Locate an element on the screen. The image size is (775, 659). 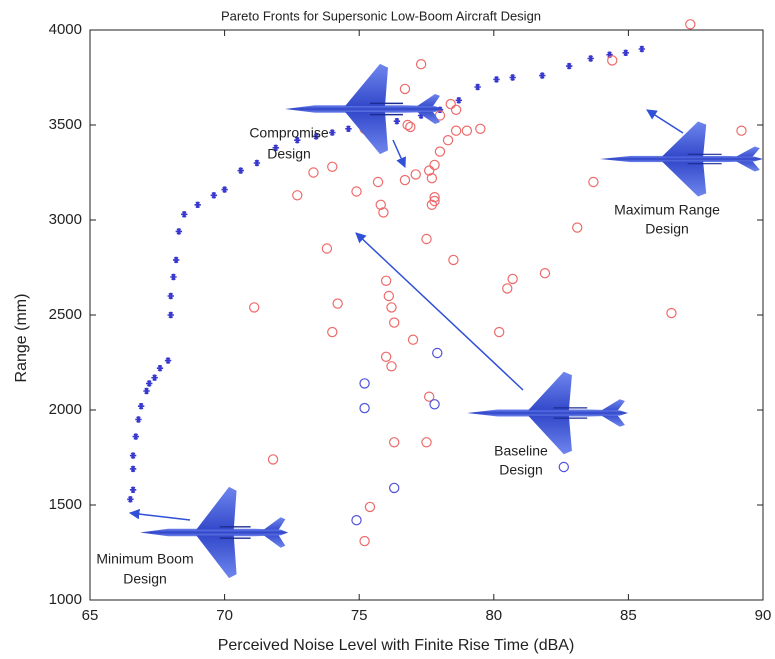
x-tick-label: 75 is located at coordinates (359, 615).